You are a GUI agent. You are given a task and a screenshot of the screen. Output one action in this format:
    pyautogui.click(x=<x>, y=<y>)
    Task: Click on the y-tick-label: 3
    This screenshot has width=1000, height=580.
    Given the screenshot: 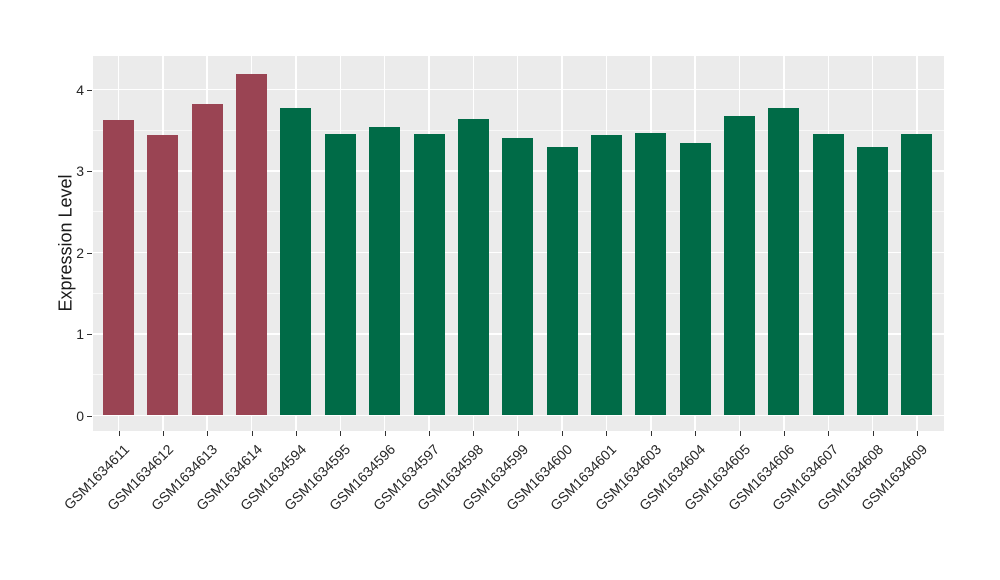 What is the action you would take?
    pyautogui.click(x=80, y=171)
    